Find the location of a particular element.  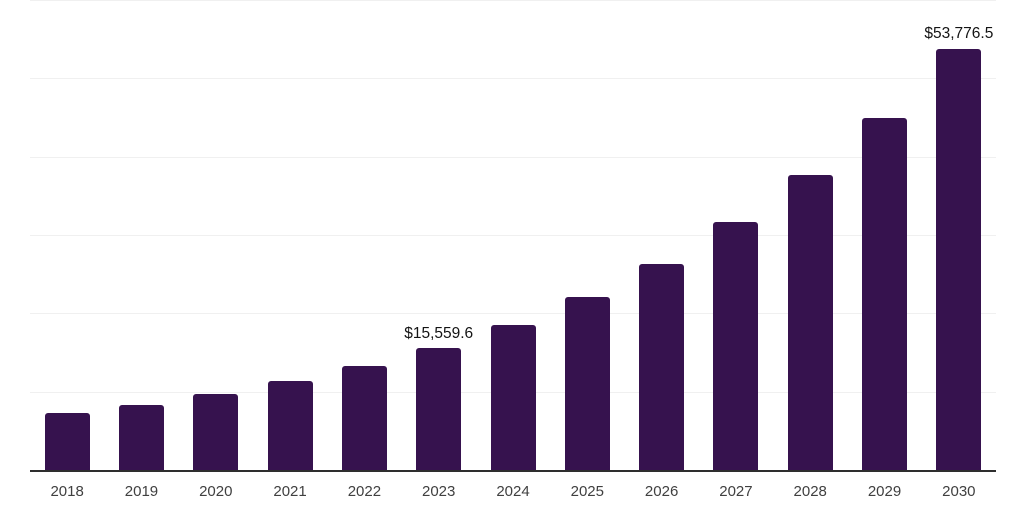

x-tick-2024: 2024 is located at coordinates (513, 491).